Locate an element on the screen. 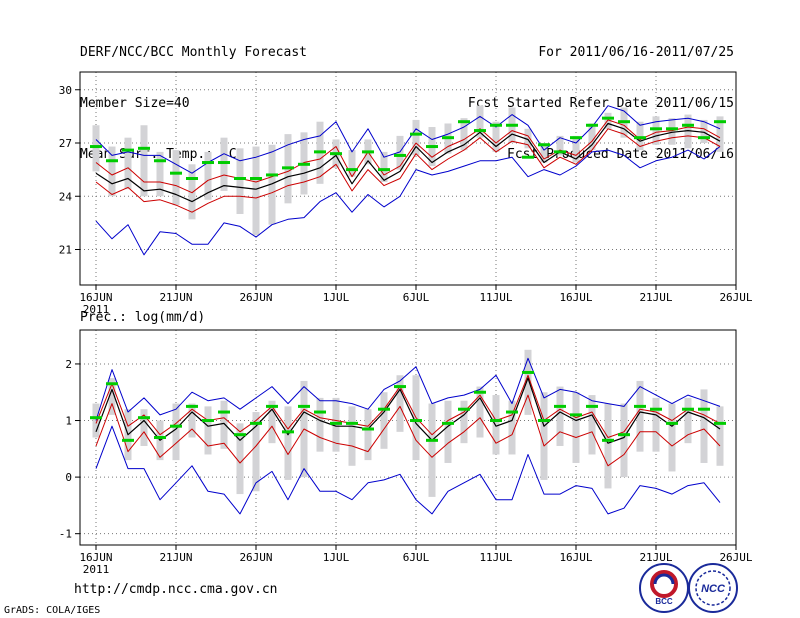 The image size is (800, 618). y-tick-label: -1 is located at coordinates (65, 534).